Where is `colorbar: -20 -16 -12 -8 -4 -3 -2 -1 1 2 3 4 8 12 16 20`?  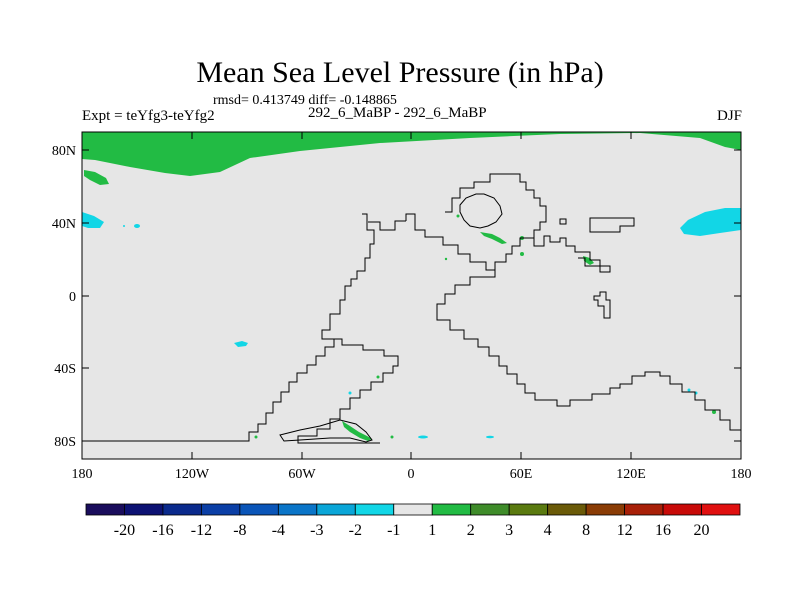
colorbar: -20 -16 -12 -8 -4 -3 -2 -1 1 2 3 4 8 12 16 20 is located at coordinates (413, 521).